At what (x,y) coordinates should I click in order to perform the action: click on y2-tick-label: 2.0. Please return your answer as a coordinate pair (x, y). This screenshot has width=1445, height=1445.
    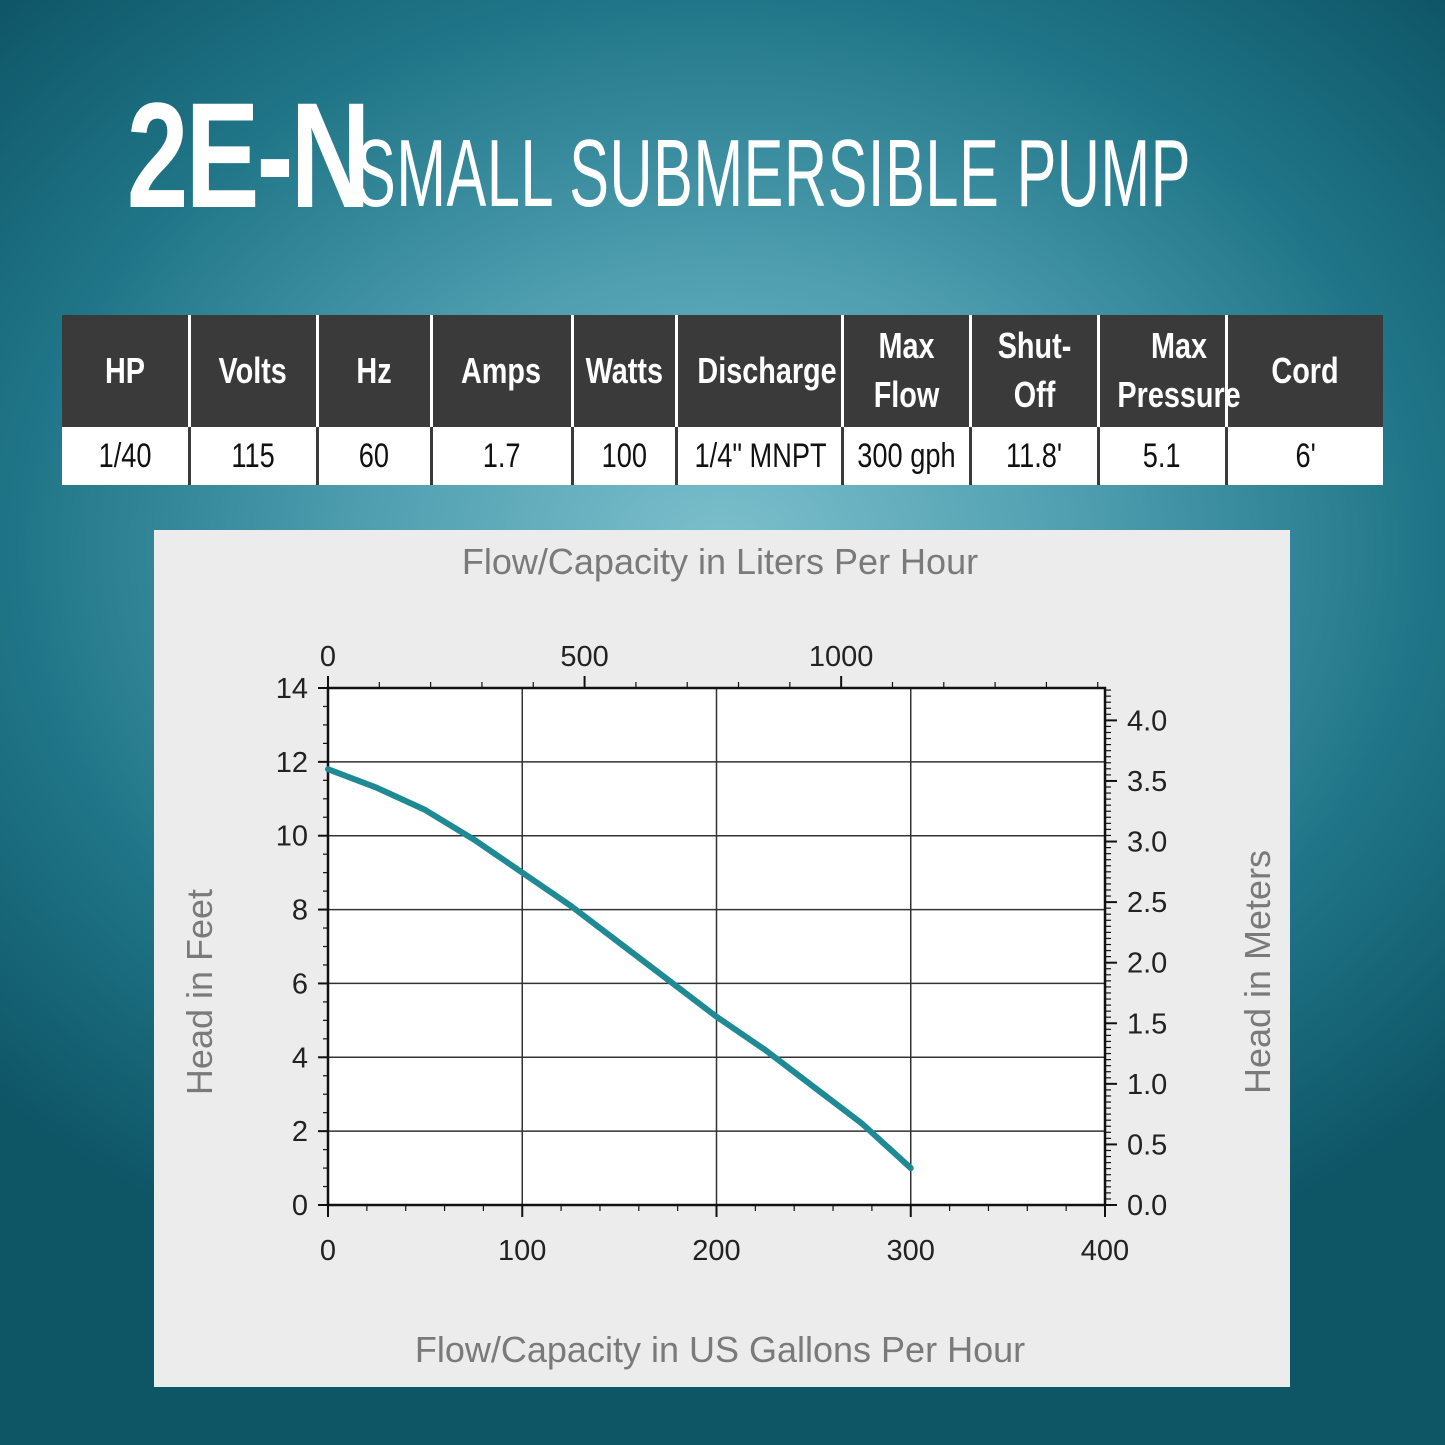
    Looking at the image, I should click on (1147, 964).